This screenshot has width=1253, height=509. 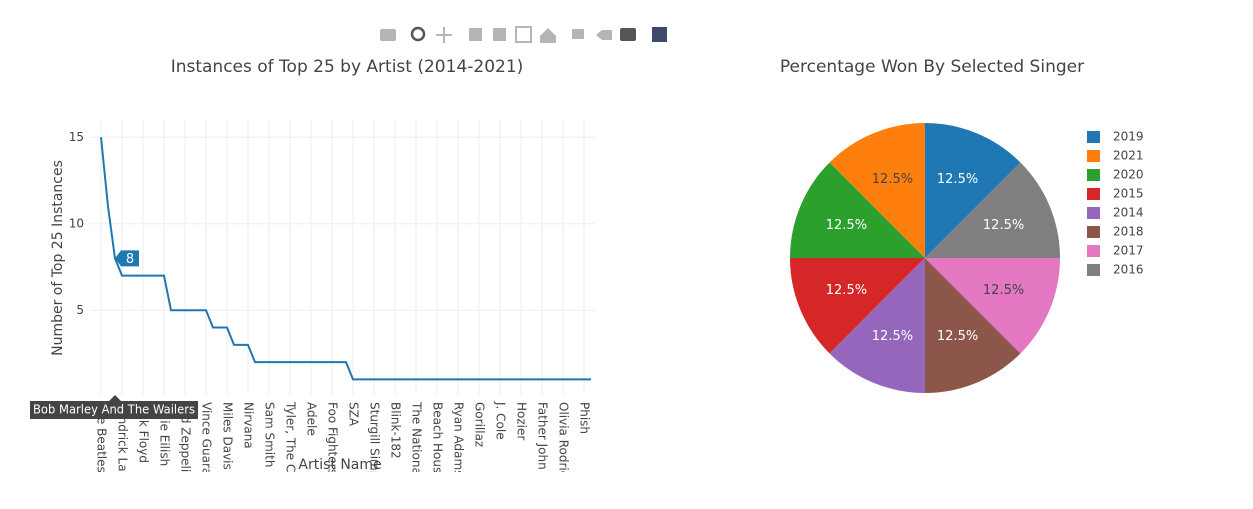 I want to click on x-tick-label: Adele, so click(x=312, y=419).